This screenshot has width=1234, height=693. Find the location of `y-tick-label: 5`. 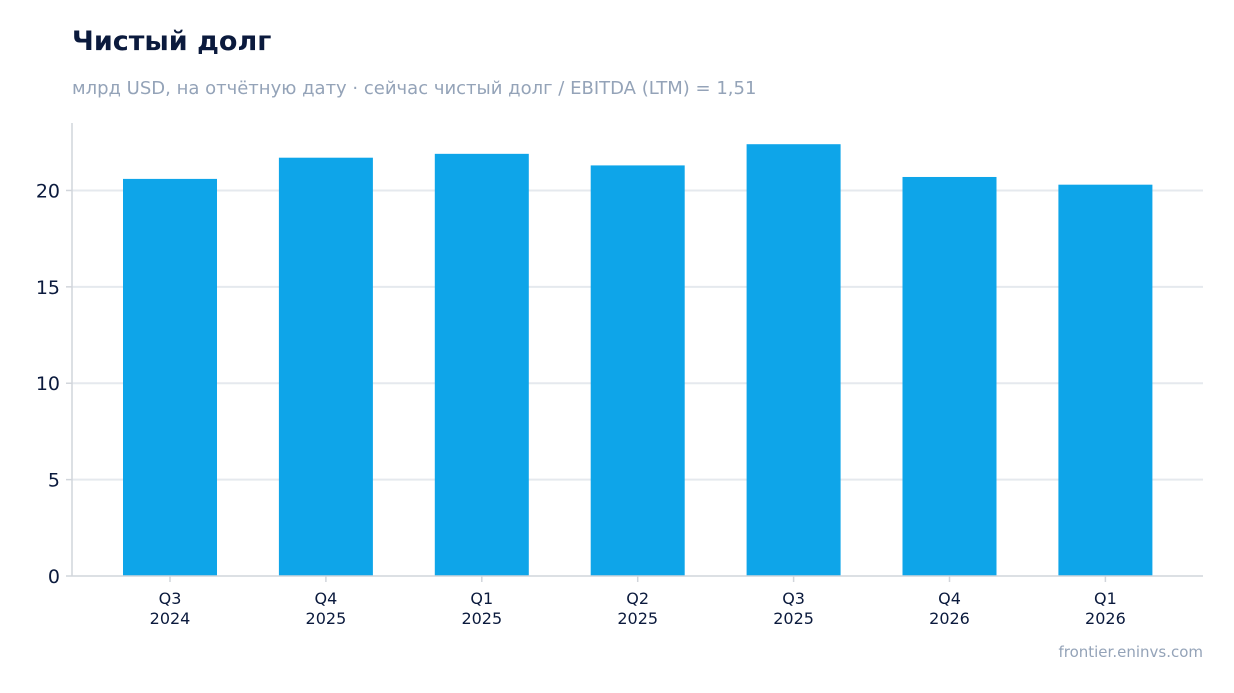

y-tick-label: 5 is located at coordinates (54, 481).